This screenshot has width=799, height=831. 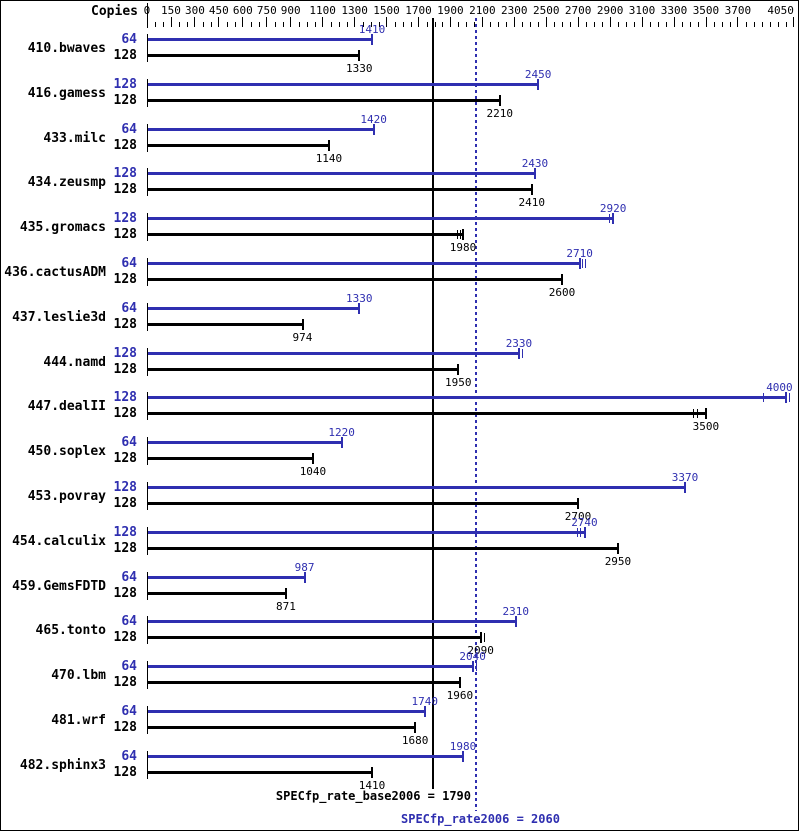 What do you see at coordinates (373, 796) in the screenshot?
I see `base-rate-label: SPECfp_rate_base2006 = 1790` at bounding box center [373, 796].